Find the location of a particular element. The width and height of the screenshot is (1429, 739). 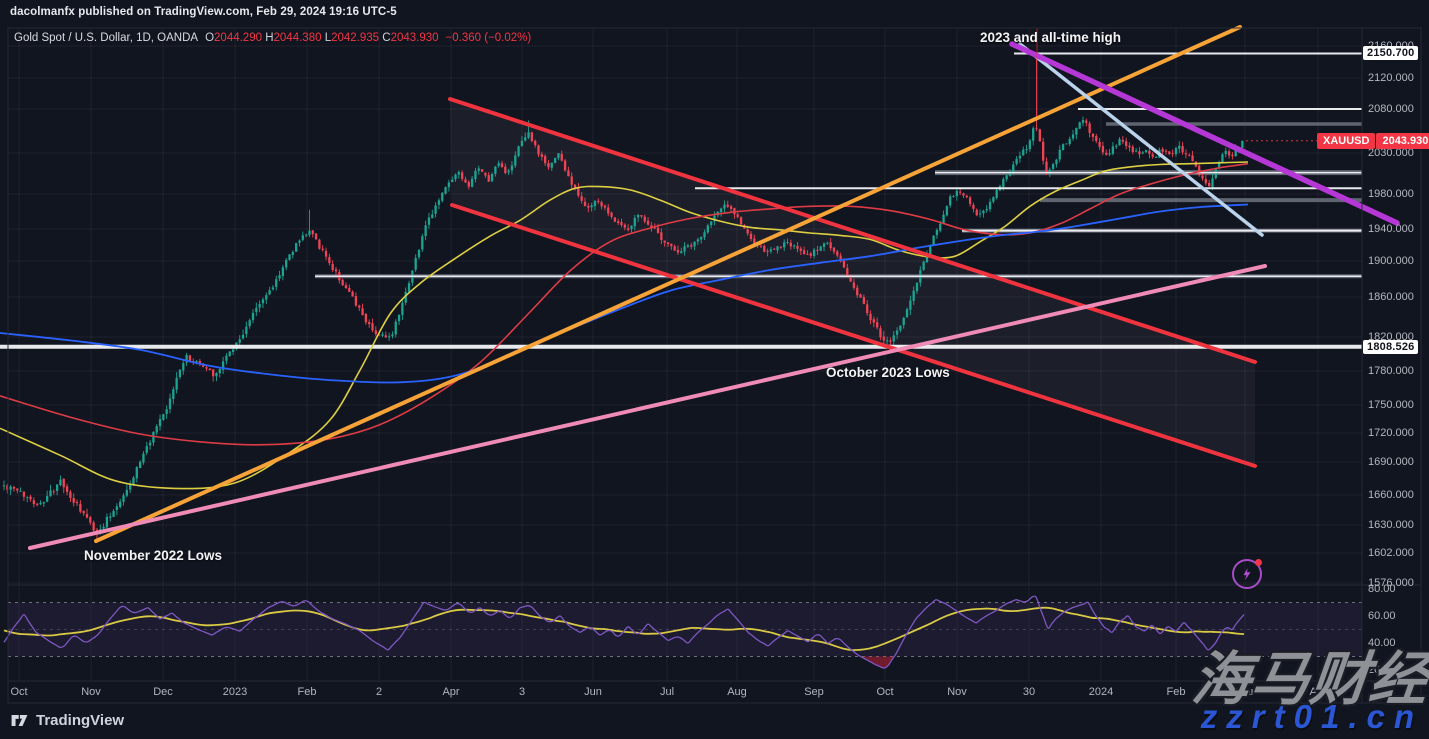

price-tick-label: 1900.000 is located at coordinates (1391, 261).